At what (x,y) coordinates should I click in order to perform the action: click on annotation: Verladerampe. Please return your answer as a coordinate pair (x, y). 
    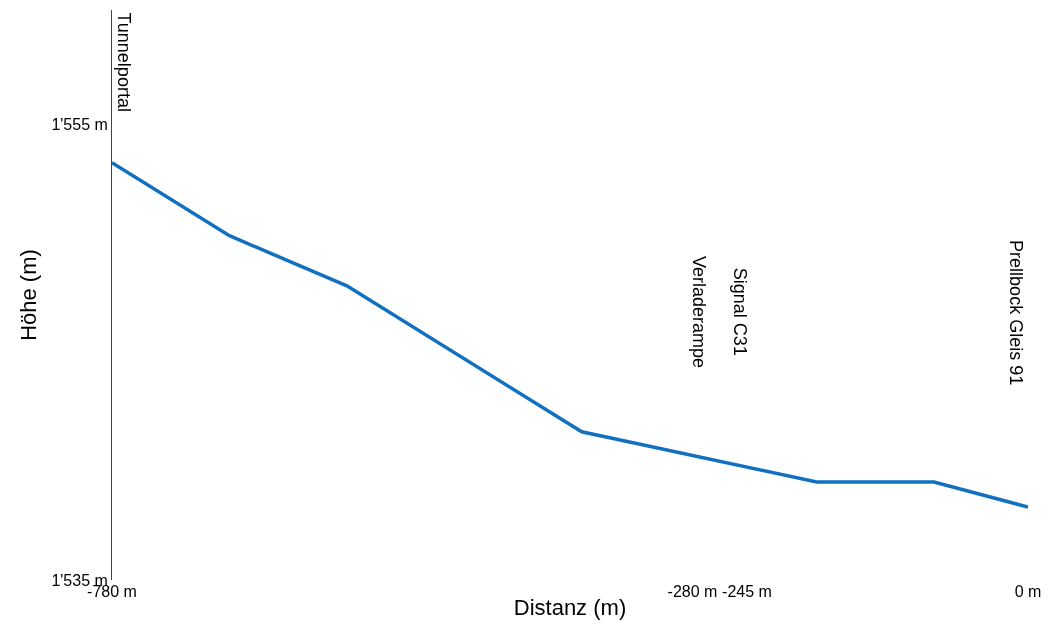
    Looking at the image, I should click on (699, 311).